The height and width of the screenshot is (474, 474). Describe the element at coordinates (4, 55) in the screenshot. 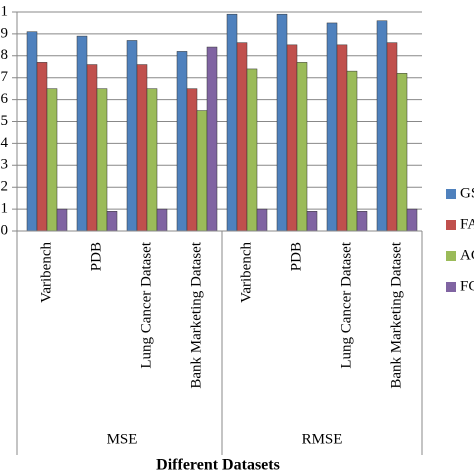

I see `y-tick-label: 0.8` at that location.